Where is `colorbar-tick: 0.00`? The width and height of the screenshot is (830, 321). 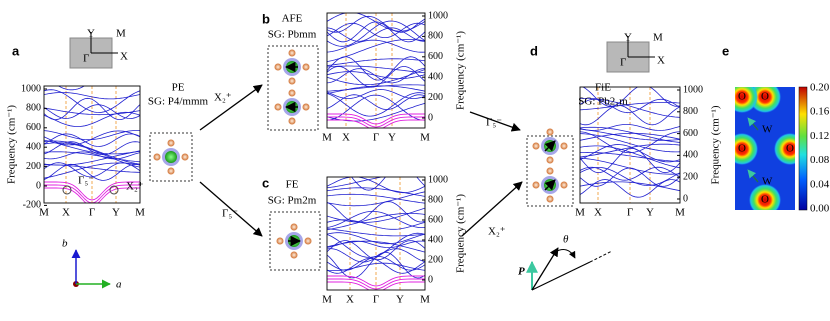 colorbar-tick: 0.00 is located at coordinates (820, 209).